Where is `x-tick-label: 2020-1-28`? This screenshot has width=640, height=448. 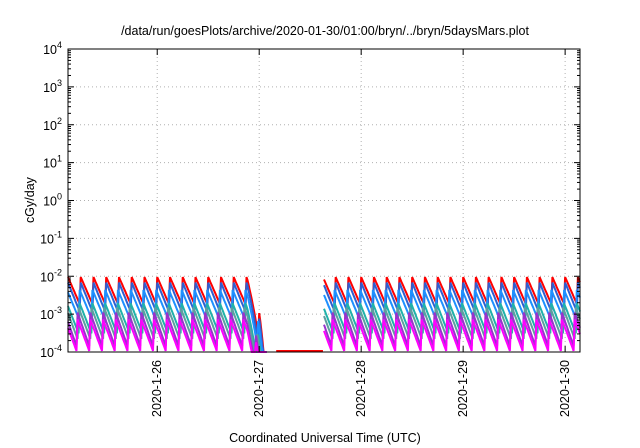
x-tick-label: 2020-1-28 is located at coordinates (361, 388).